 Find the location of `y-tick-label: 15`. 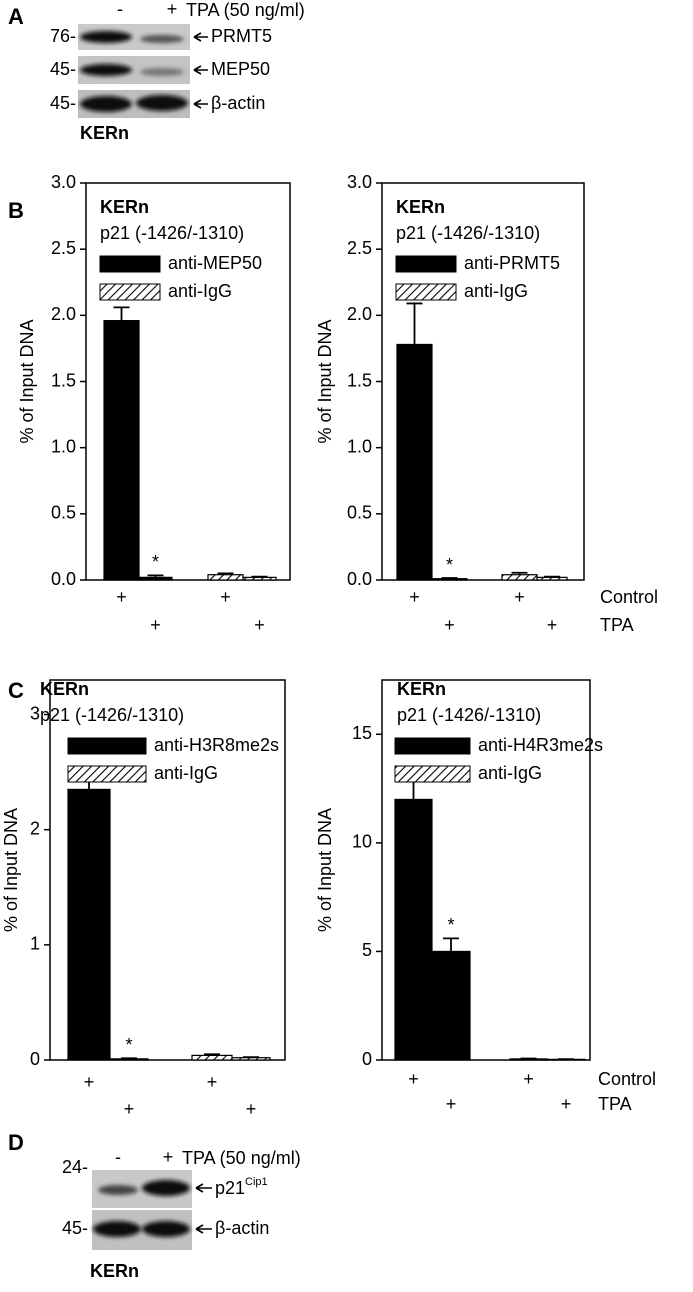

y-tick-label: 15 is located at coordinates (362, 733).